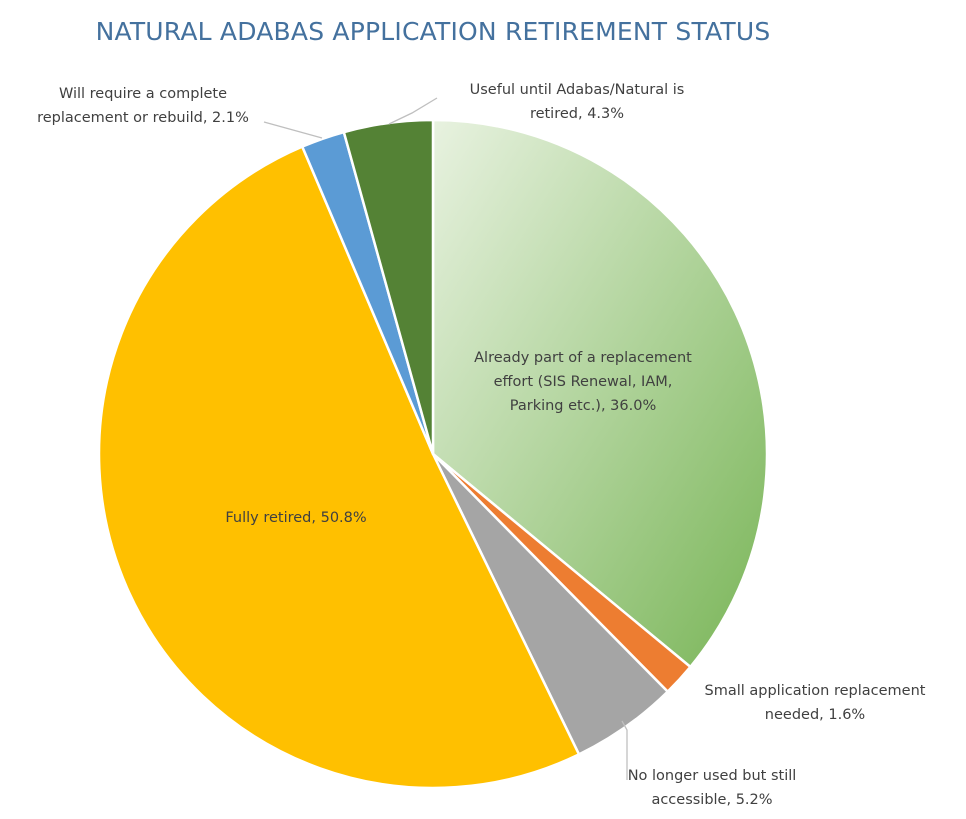 The height and width of the screenshot is (819, 966). Describe the element at coordinates (815, 691) in the screenshot. I see `slice-label-1-line-0: Small application replacement` at that location.